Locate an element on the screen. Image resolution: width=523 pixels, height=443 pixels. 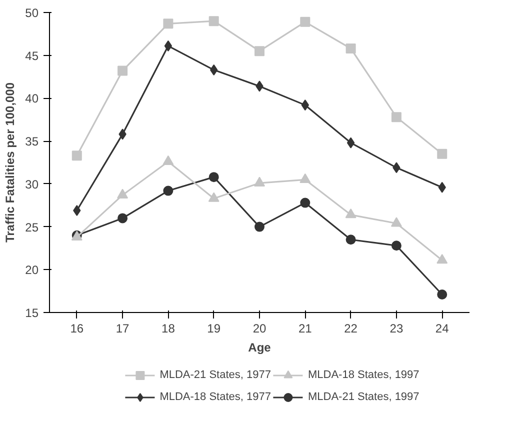
legend-label: MLDA-21 States, 1977 is located at coordinates (215, 375).